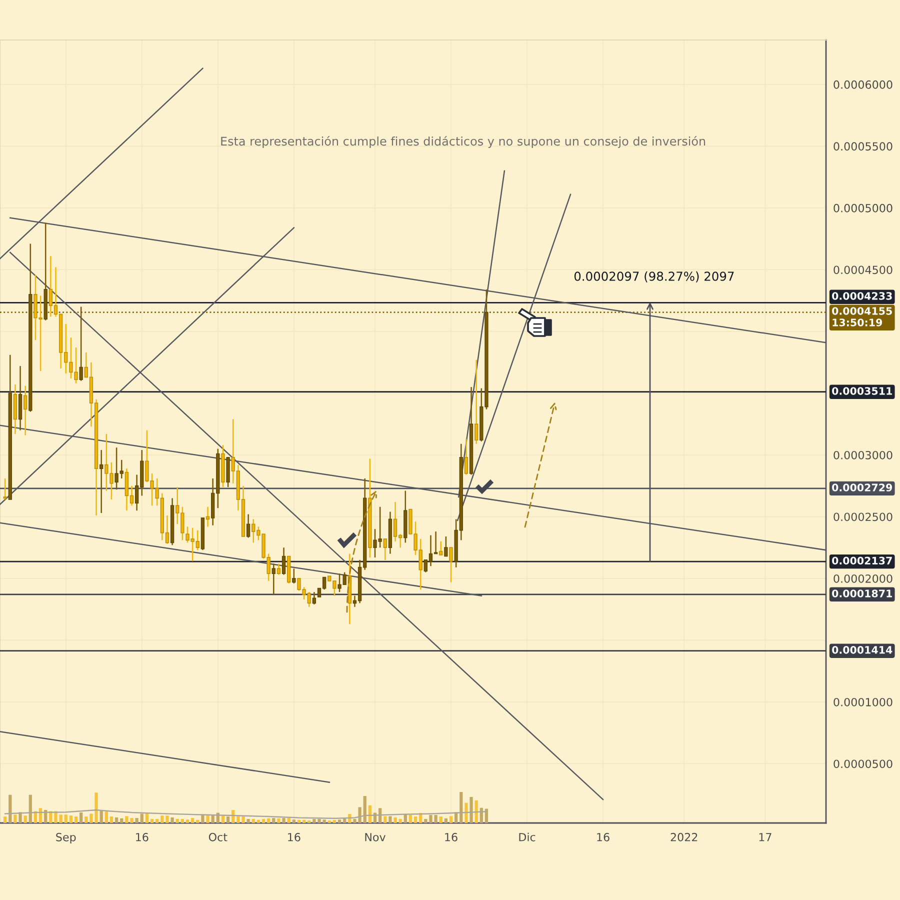  I want to click on x-tick-label: 2022, so click(684, 837).